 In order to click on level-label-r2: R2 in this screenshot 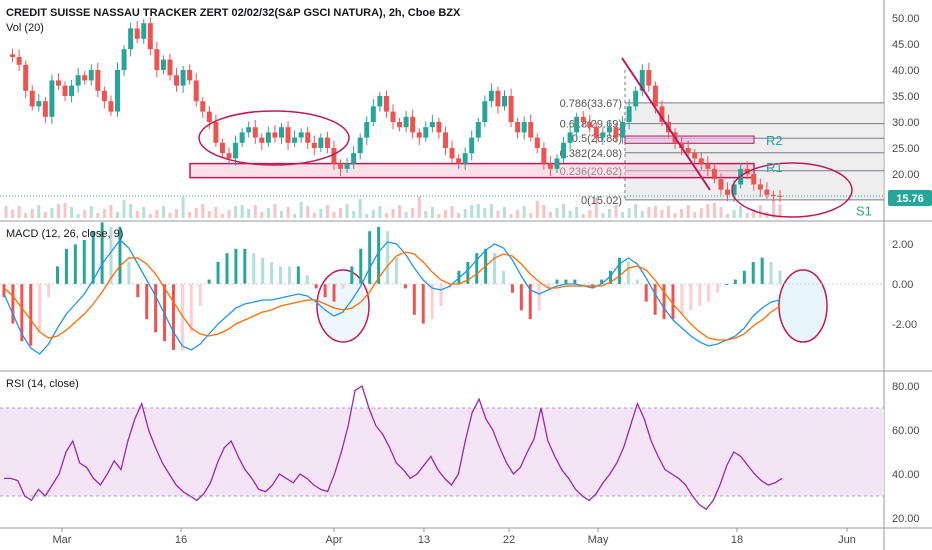, I will do `click(774, 140)`.